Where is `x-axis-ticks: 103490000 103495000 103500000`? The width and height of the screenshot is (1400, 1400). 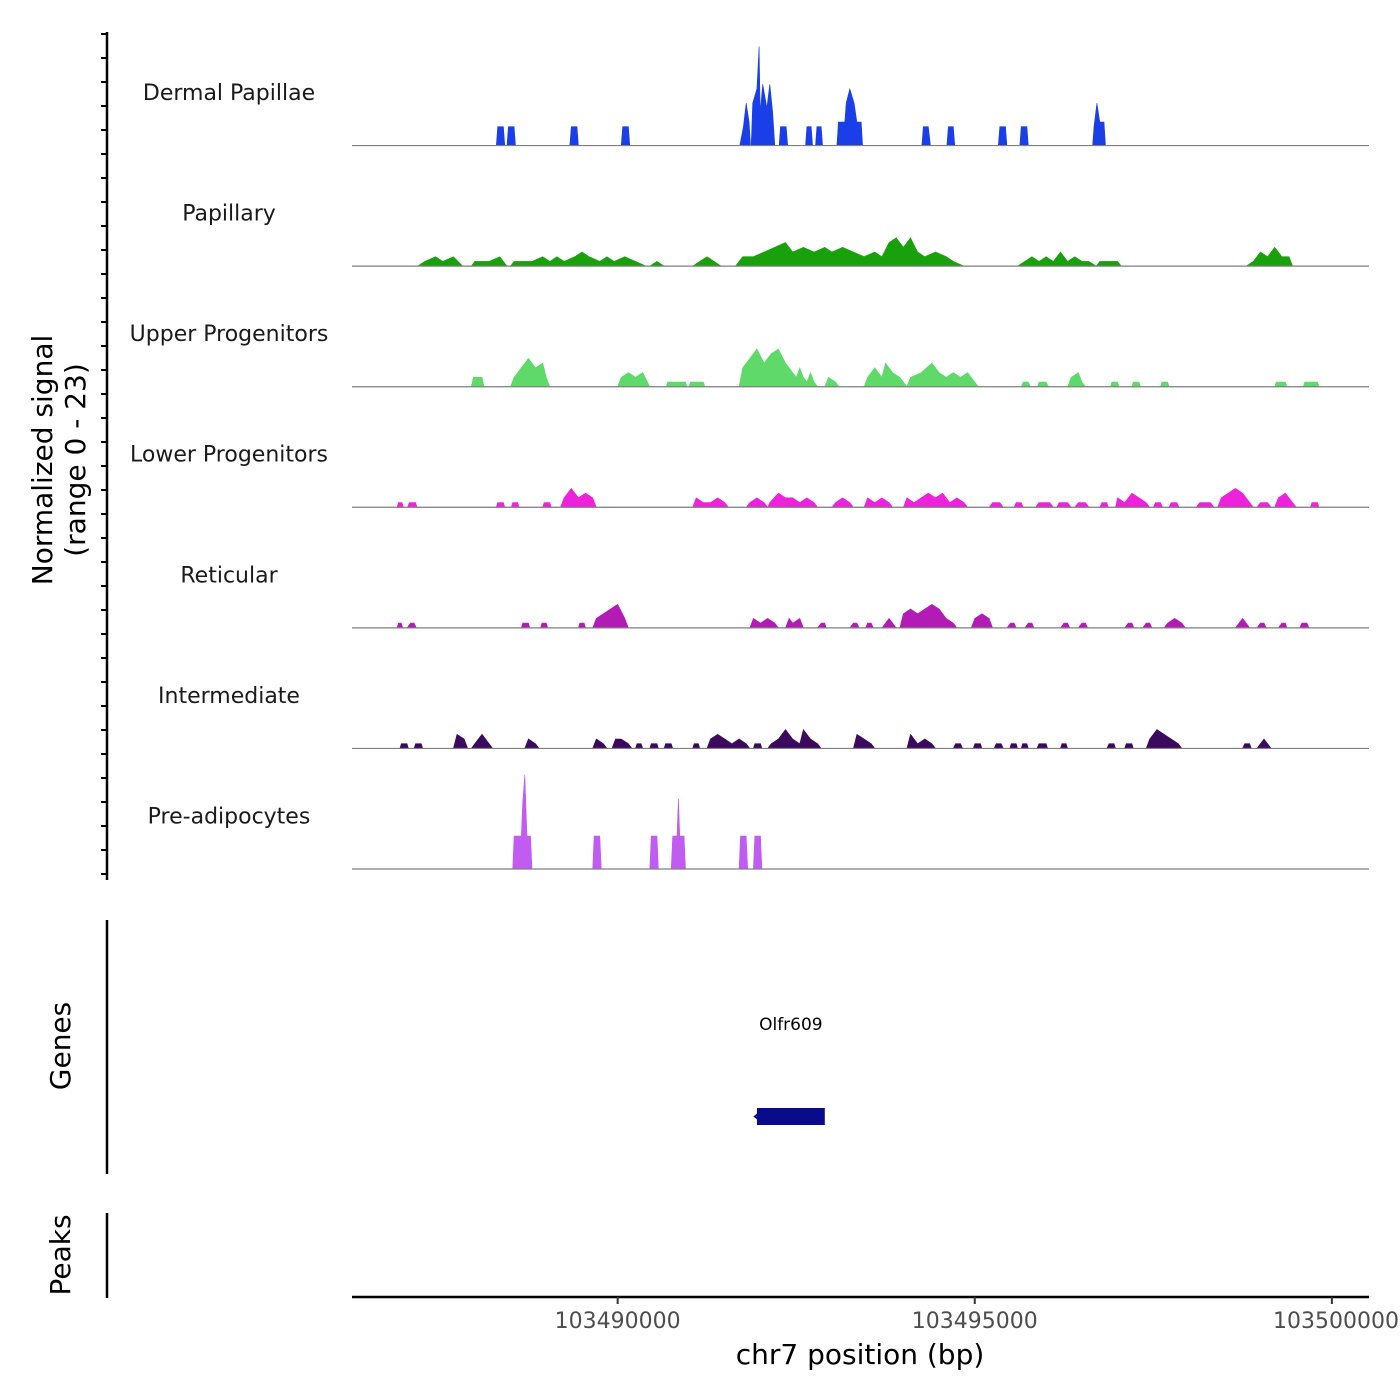
x-axis-ticks: 103490000 103495000 103500000 is located at coordinates (977, 1315).